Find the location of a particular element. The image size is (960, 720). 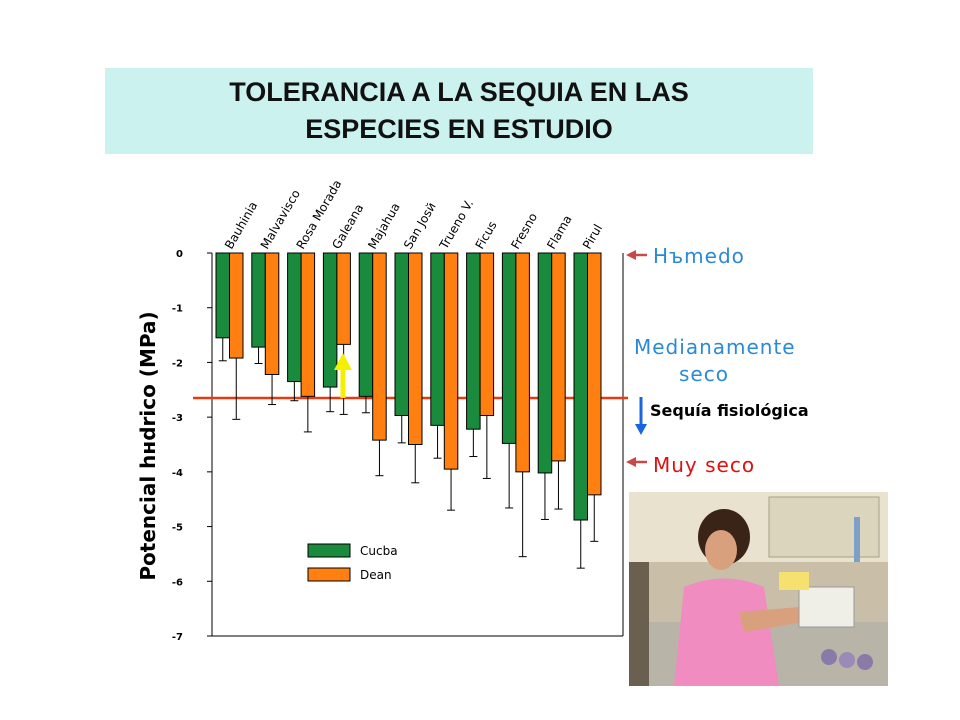

legend-swatch-cucba is located at coordinates (329, 550).